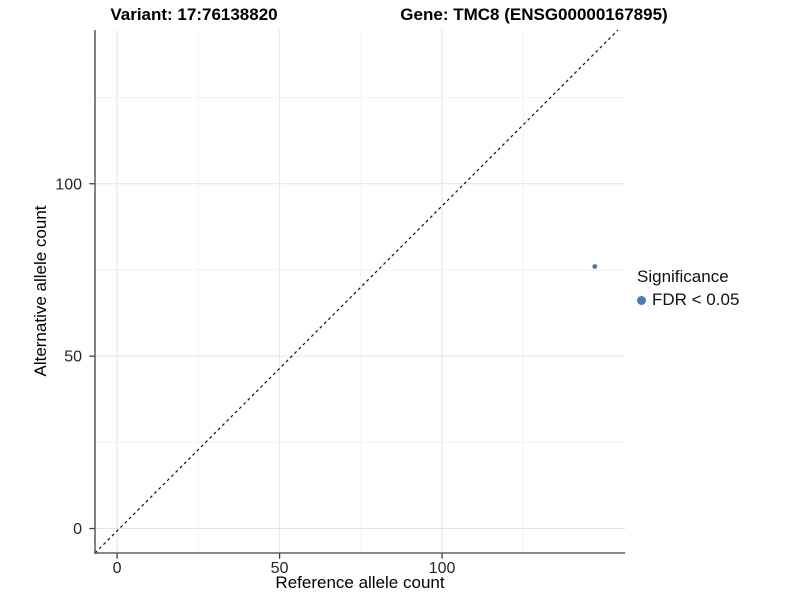  What do you see at coordinates (360, 582) in the screenshot?
I see `x-axis-label: Reference allele count` at bounding box center [360, 582].